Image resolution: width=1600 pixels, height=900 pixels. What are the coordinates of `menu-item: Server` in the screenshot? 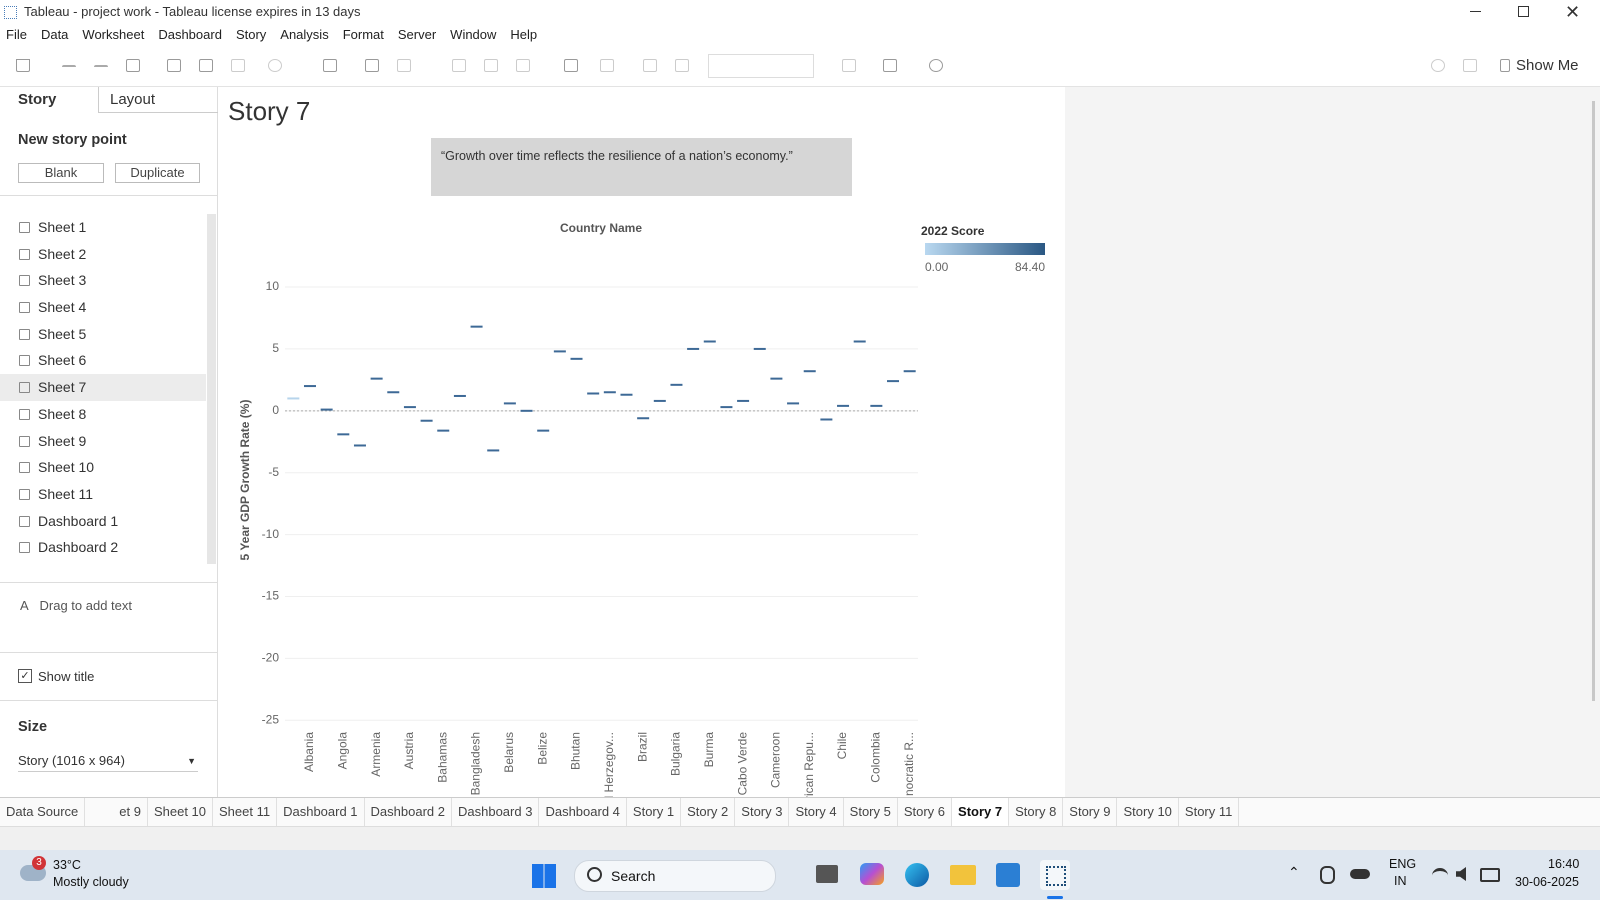 It's located at (417, 34).